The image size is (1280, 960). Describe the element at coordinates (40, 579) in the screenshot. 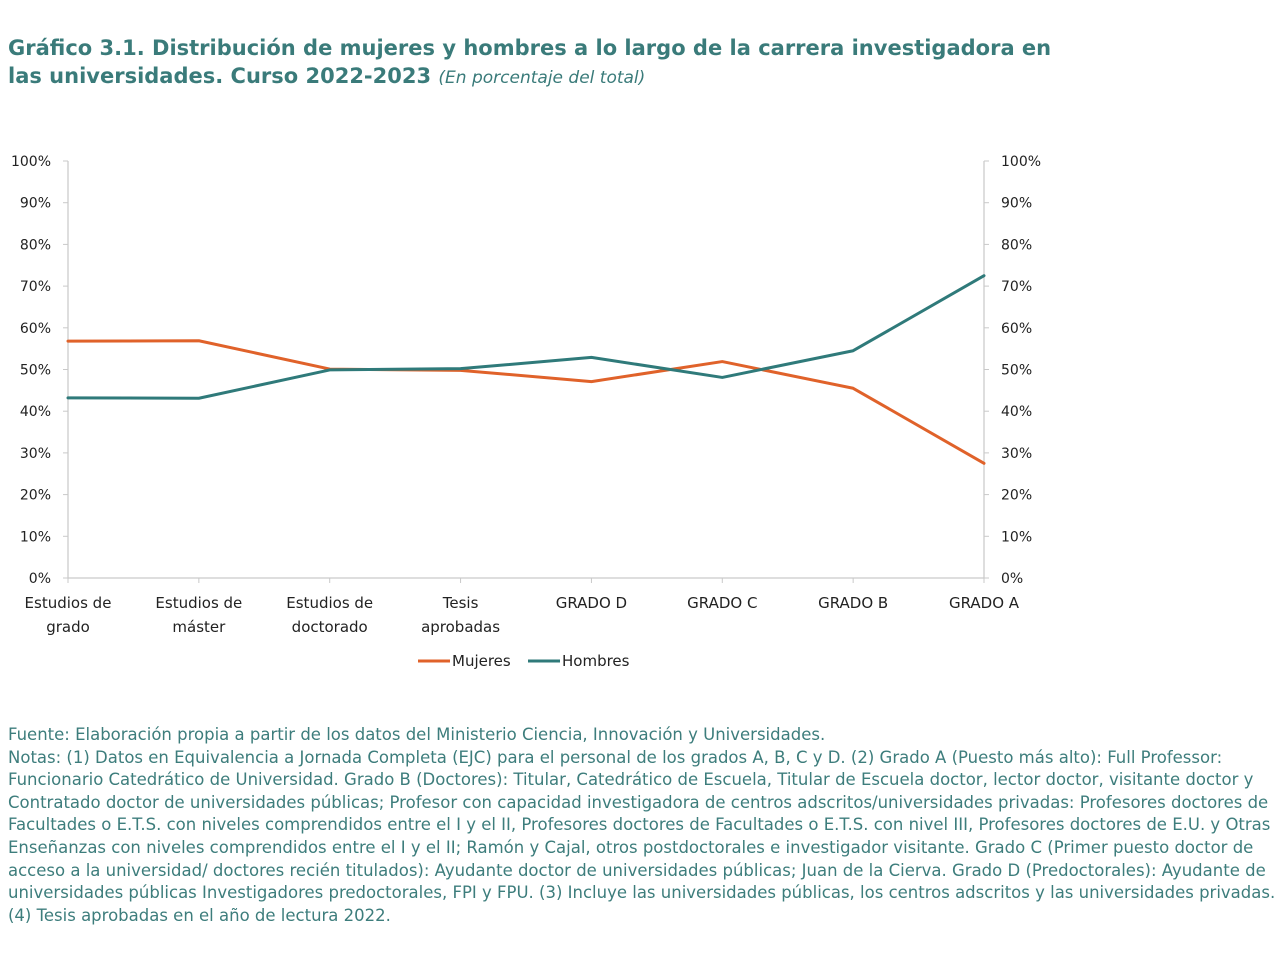

I see `y-tick-label-left: 0%` at that location.